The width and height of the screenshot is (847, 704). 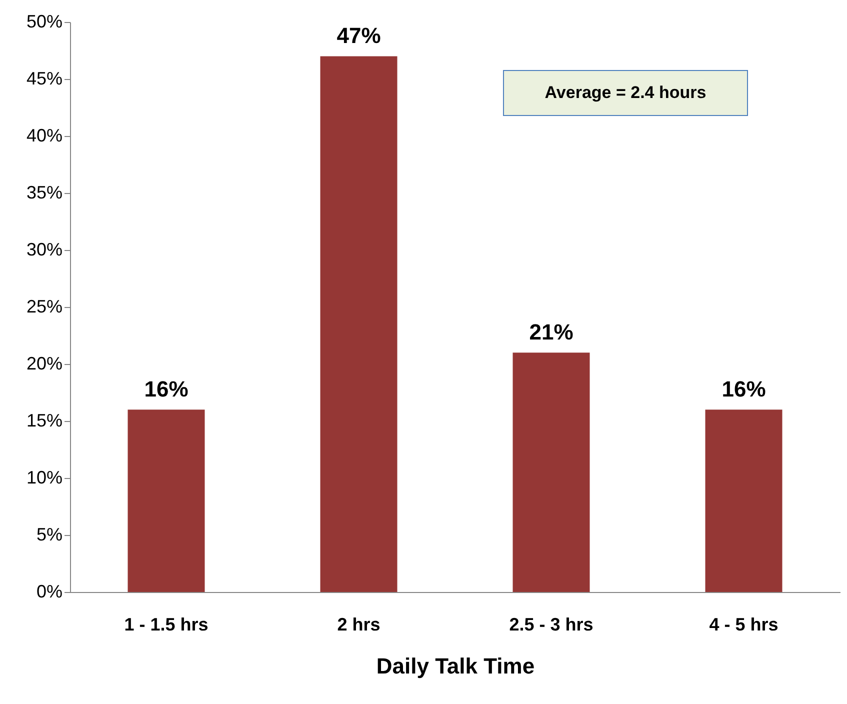 I want to click on y-tick-label: 20%, so click(x=44, y=364).